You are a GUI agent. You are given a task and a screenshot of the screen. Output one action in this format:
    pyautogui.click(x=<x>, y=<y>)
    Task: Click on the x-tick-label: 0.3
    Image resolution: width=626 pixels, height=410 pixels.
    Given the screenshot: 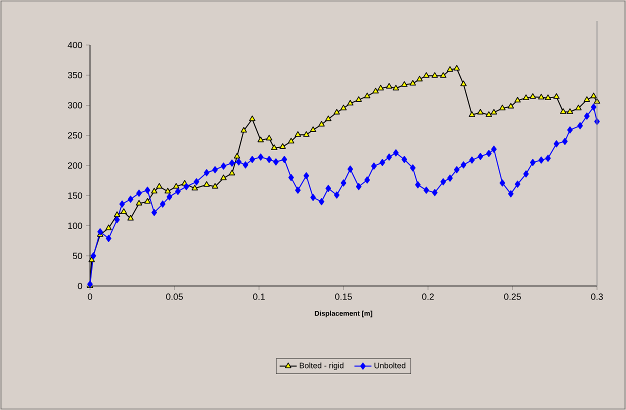 What is the action you would take?
    pyautogui.click(x=597, y=297)
    